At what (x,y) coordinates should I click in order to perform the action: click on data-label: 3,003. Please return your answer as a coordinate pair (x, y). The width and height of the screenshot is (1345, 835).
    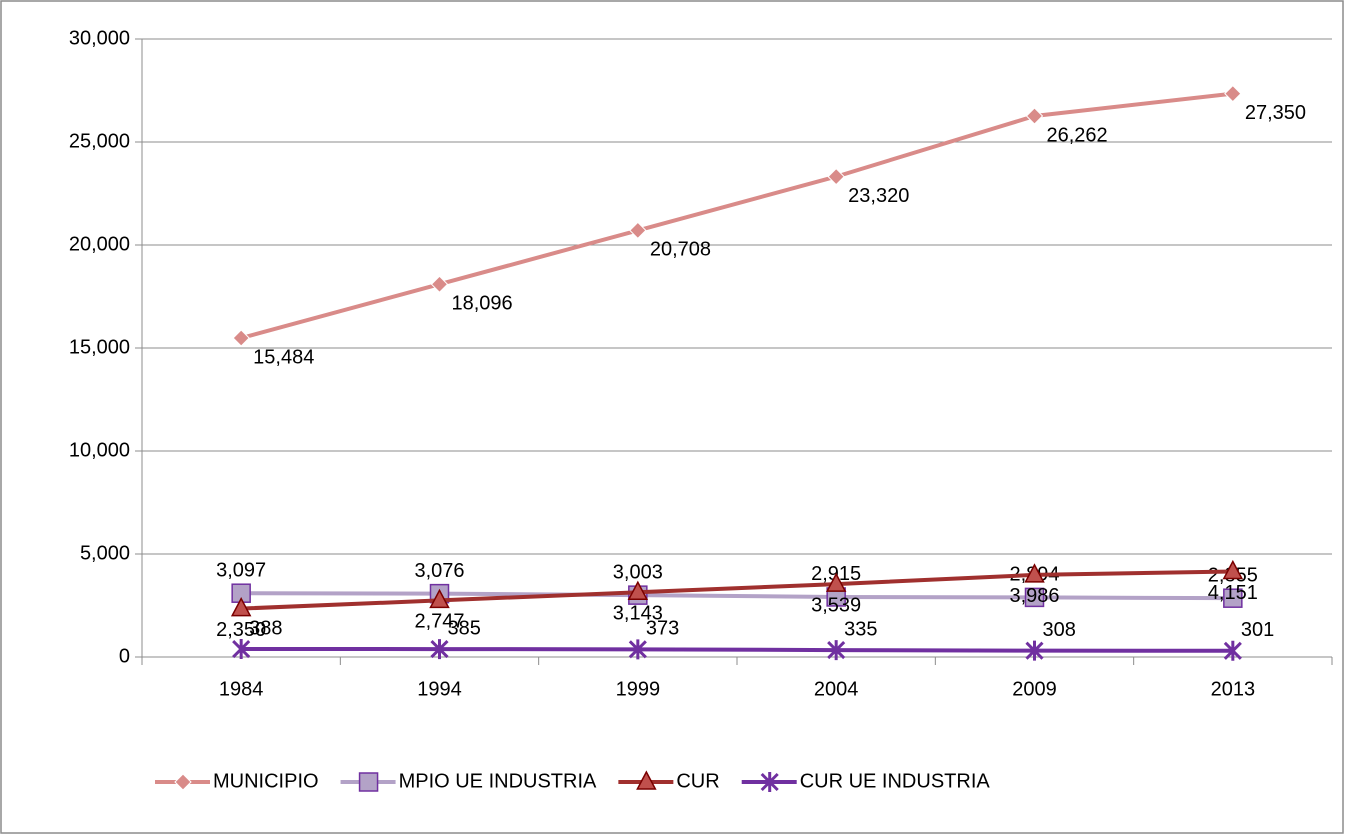
    Looking at the image, I should click on (638, 572).